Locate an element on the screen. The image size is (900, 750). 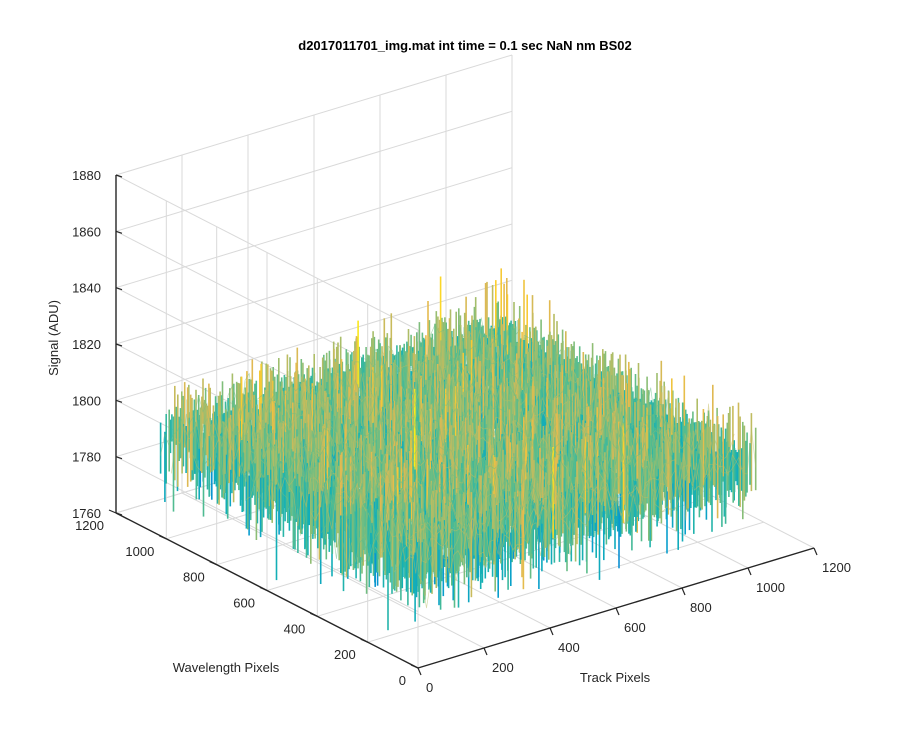
y-tick-label: 1000 is located at coordinates (139, 551).